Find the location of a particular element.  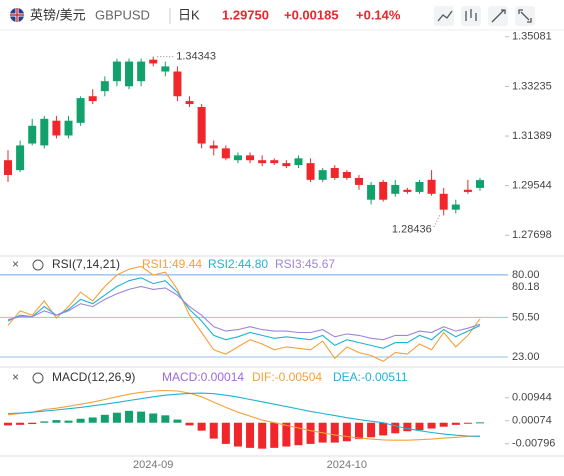

symbol: 英镑/美元 is located at coordinates (58, 14).